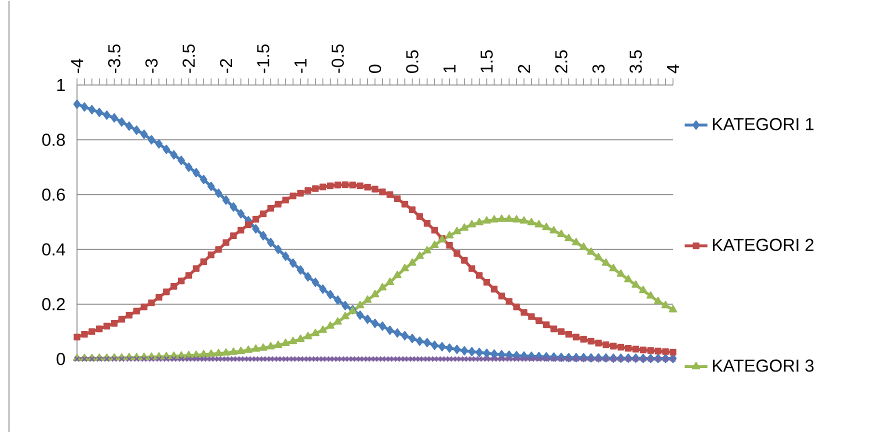 Image resolution: width=869 pixels, height=433 pixels. I want to click on x-tick-label: 1.5, so click(486, 61).